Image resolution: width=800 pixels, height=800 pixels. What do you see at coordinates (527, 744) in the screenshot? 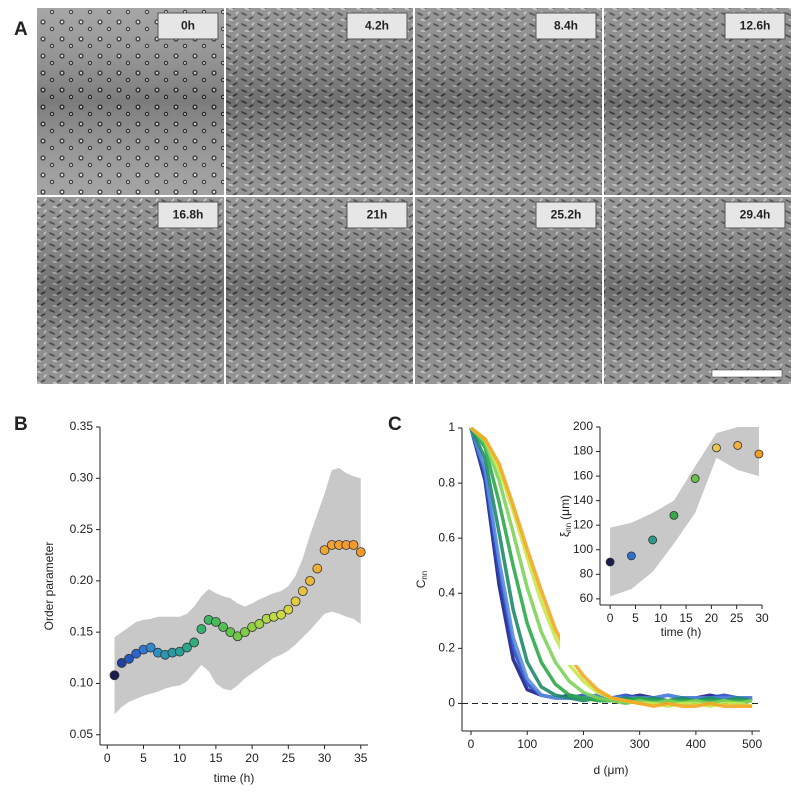
I see `x-tick-label: 100` at bounding box center [527, 744].